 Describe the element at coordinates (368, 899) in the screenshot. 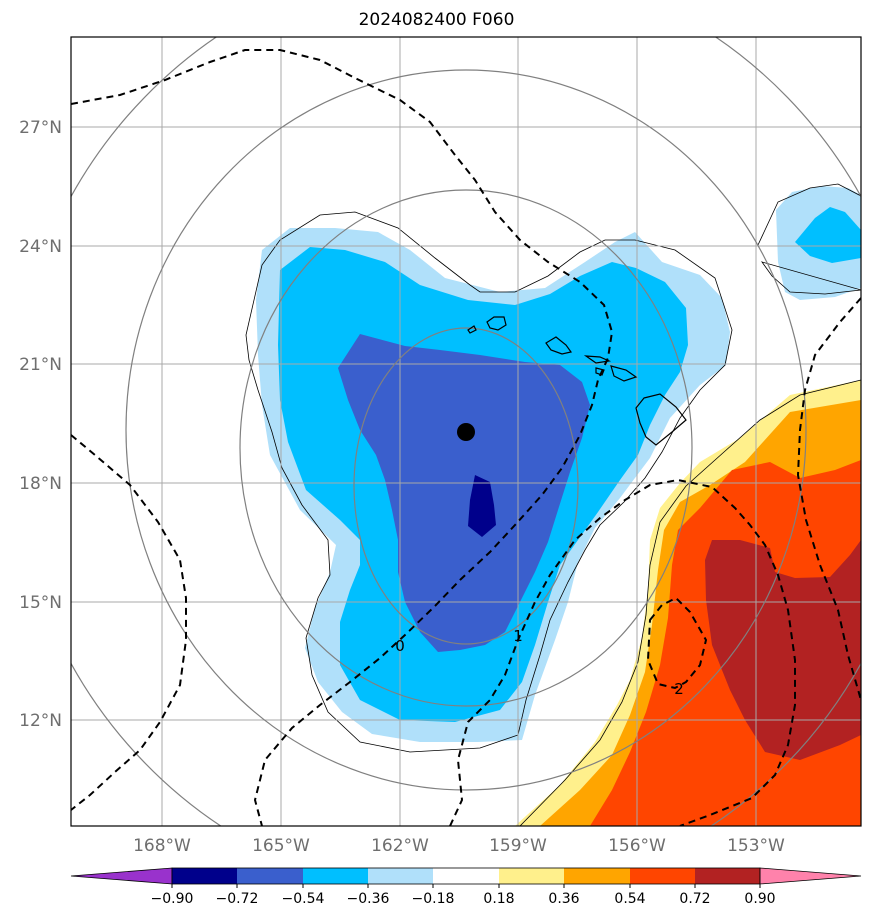

I see `colorbar-tick-label: −0.36` at that location.